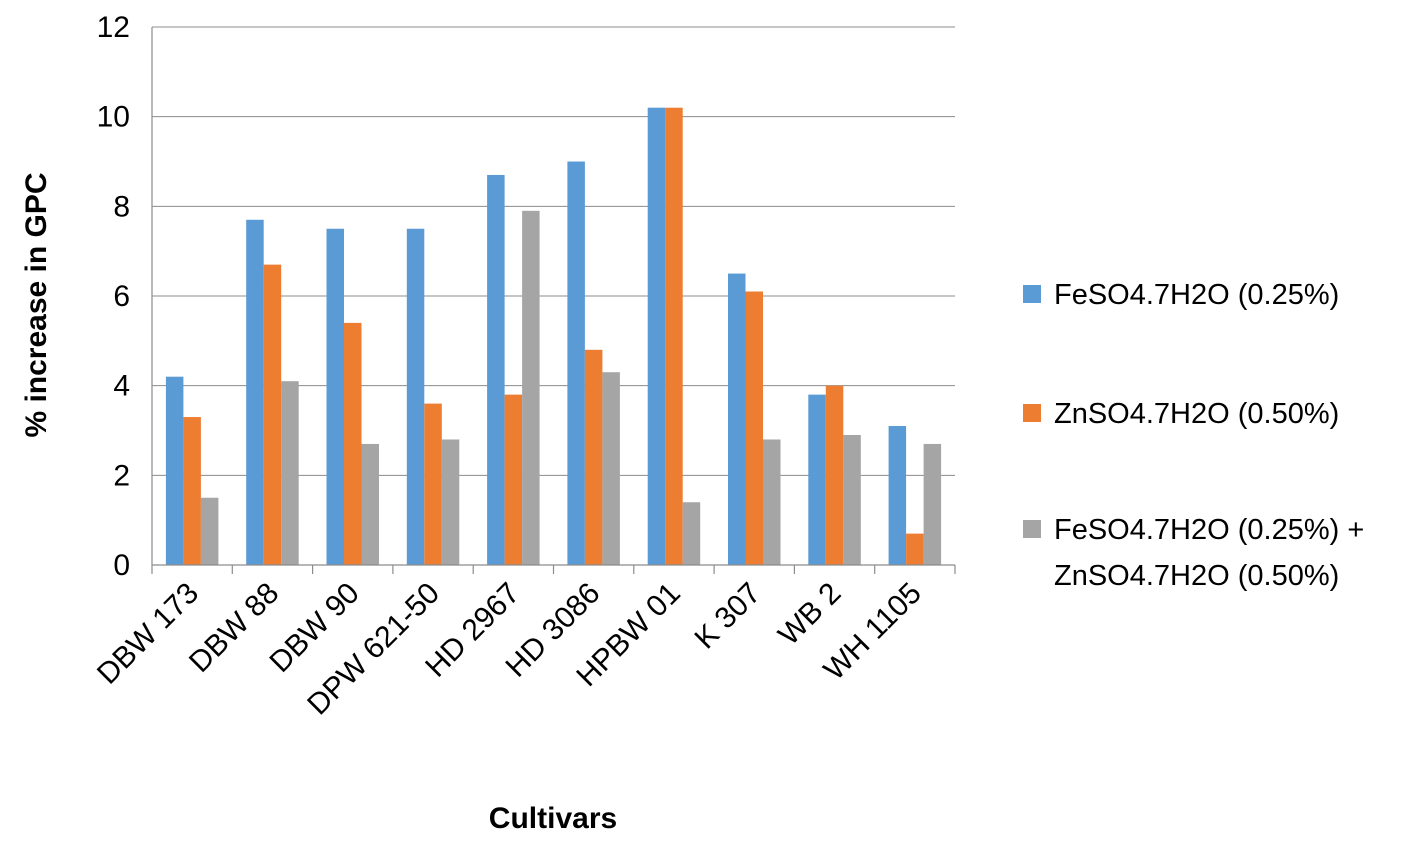  I want to click on y-tick-label: 12, so click(113, 27).